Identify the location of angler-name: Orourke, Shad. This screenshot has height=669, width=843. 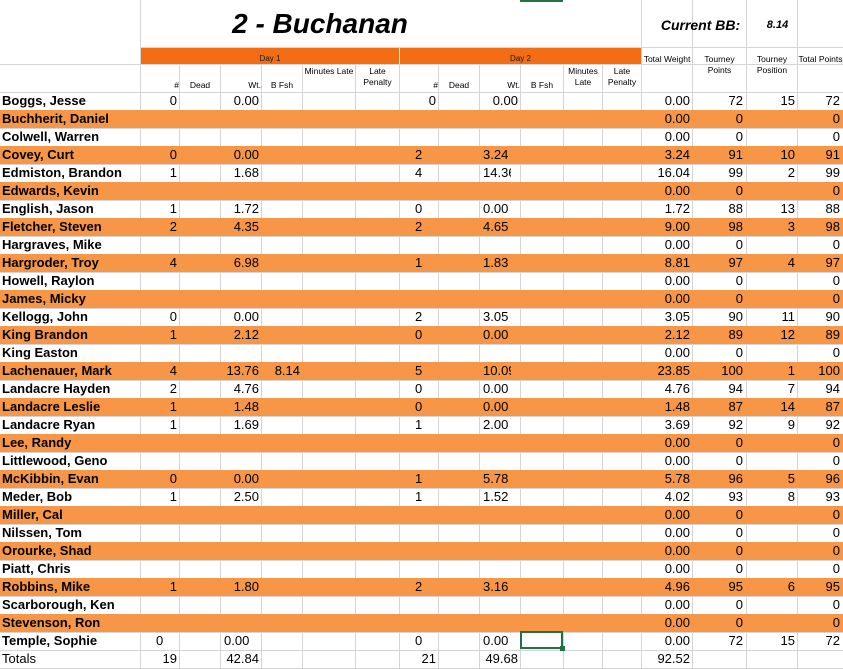
(47, 550).